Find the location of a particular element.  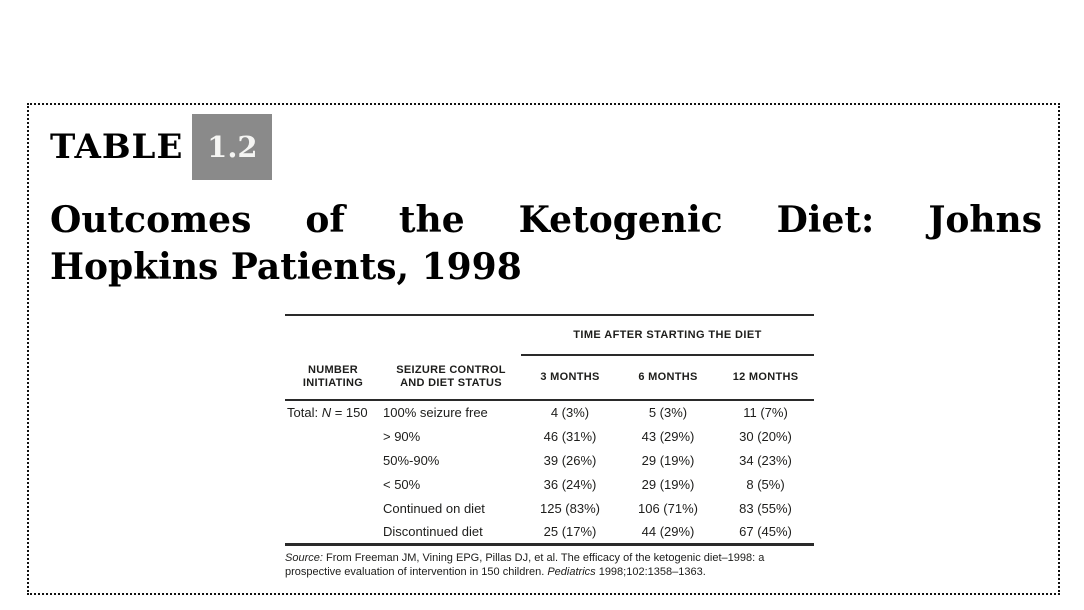

cell-12mo: 34 (23%) is located at coordinates (765, 460).